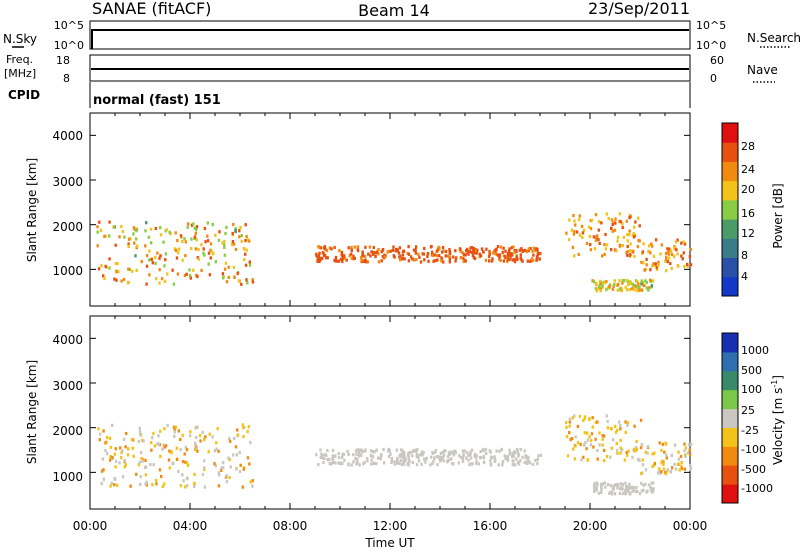 The image size is (800, 554). Describe the element at coordinates (748, 146) in the screenshot. I see `power-cbtick-28: 28` at that location.